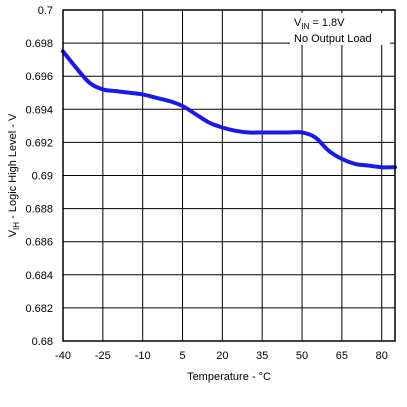 The height and width of the screenshot is (407, 407). I want to click on y-tick-label: 0.684, so click(39, 276).